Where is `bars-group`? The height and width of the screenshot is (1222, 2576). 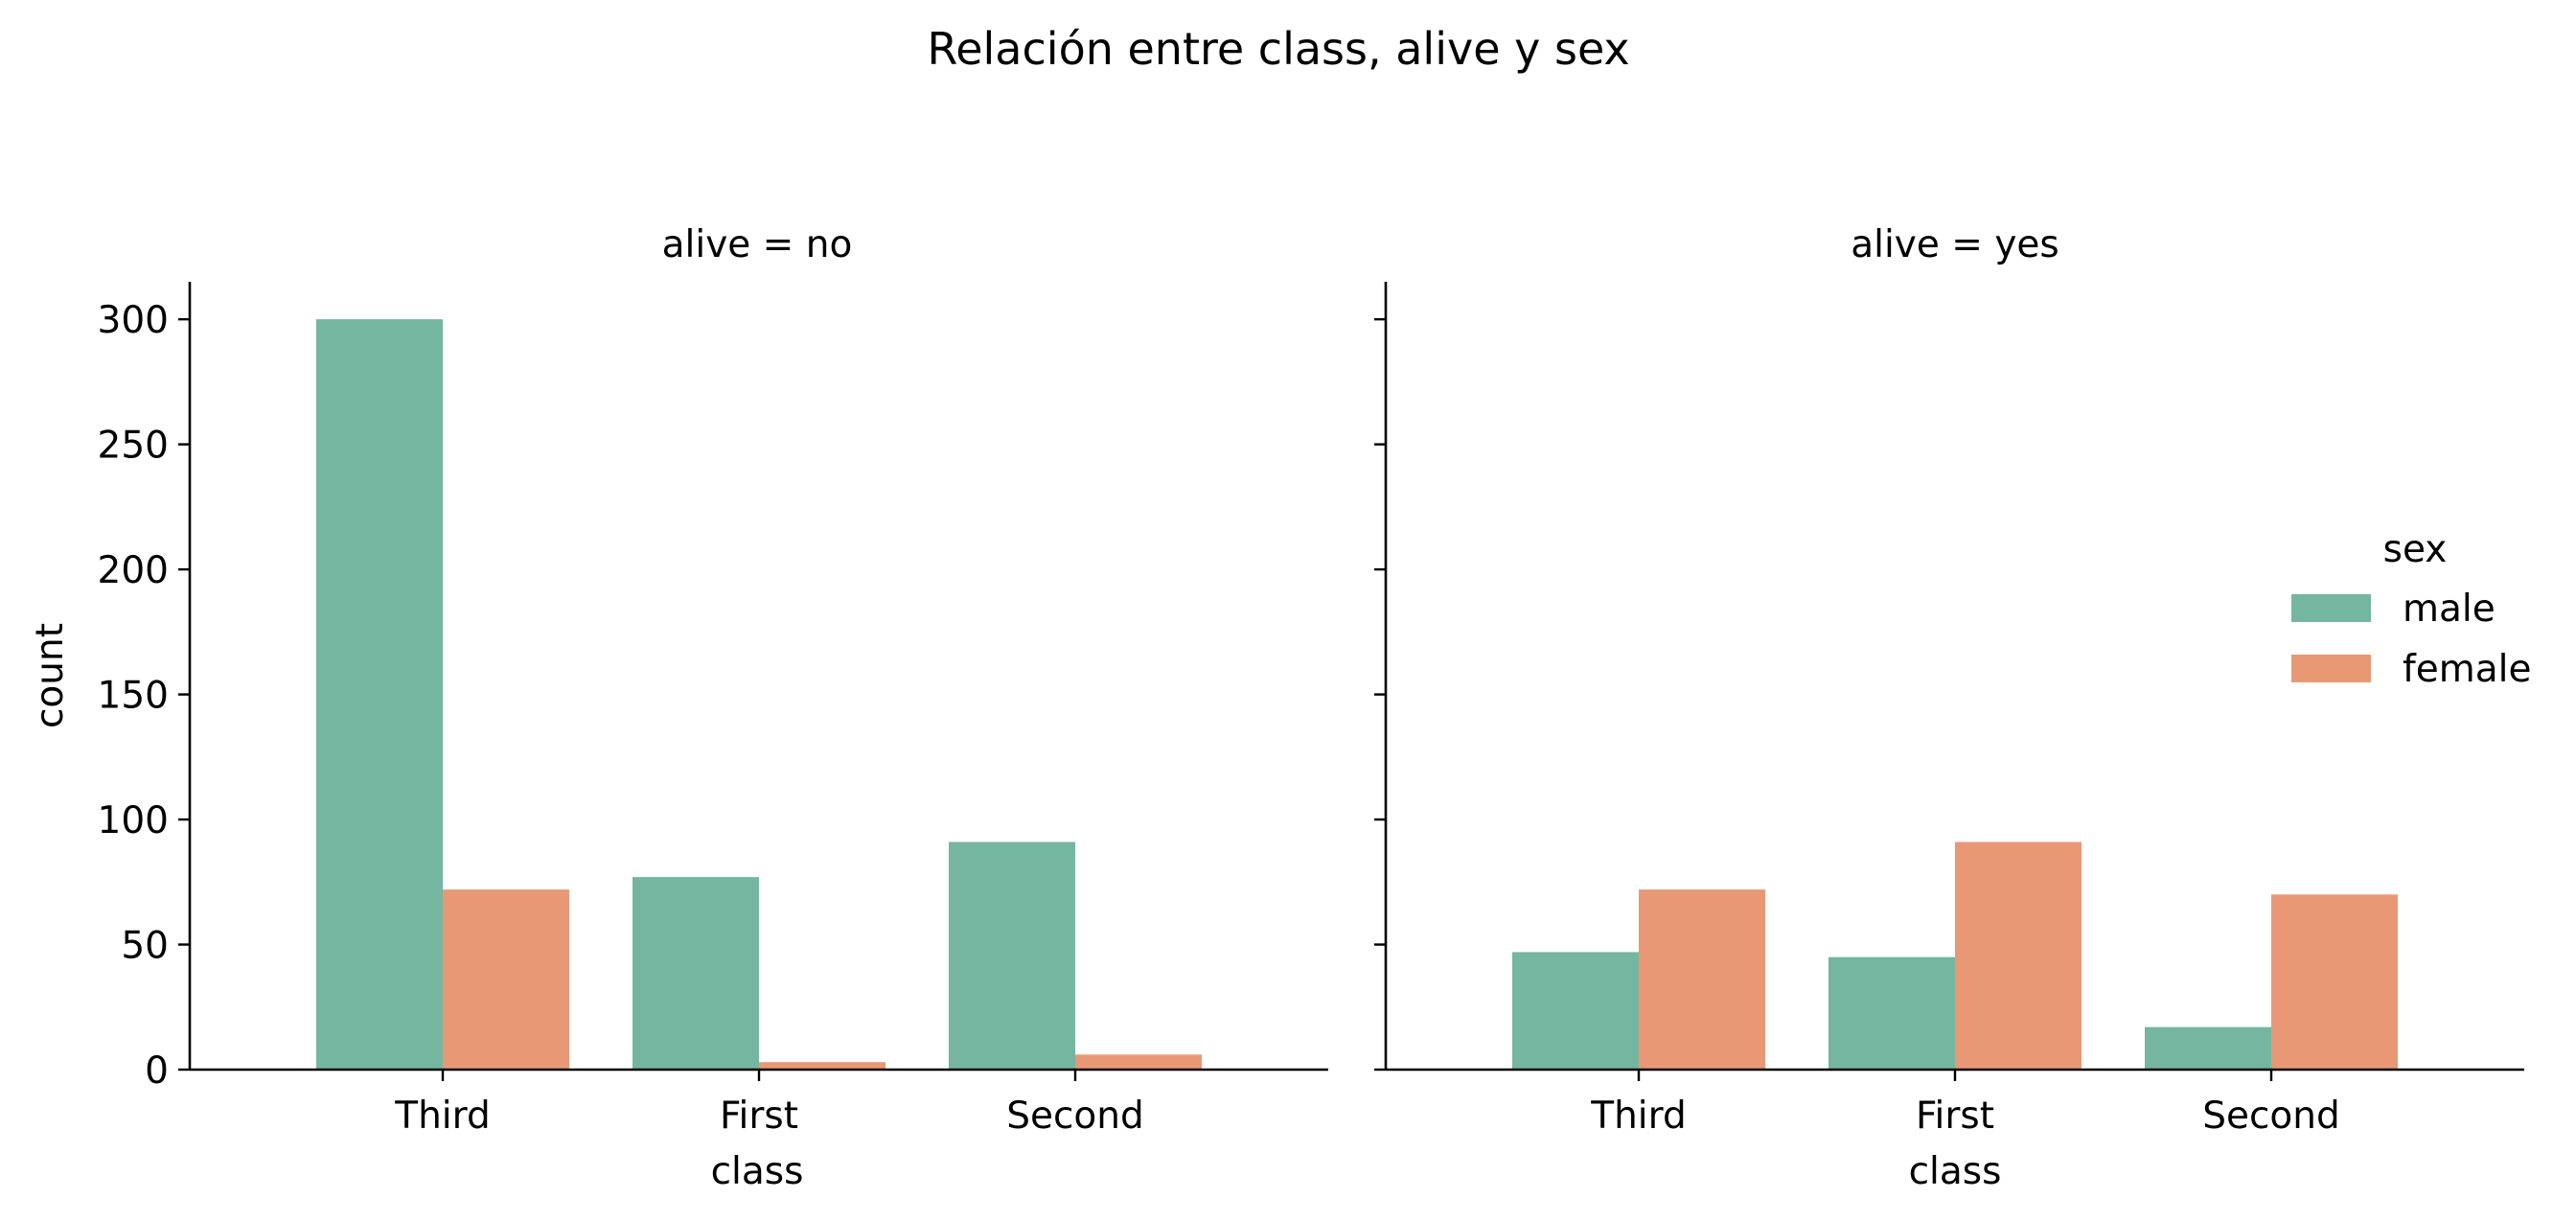
bars-group is located at coordinates (1955, 956).